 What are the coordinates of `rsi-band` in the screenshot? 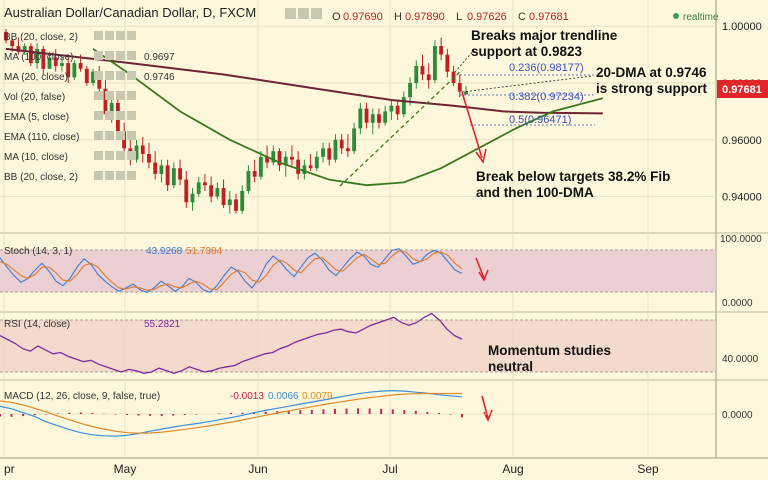 It's located at (358, 346).